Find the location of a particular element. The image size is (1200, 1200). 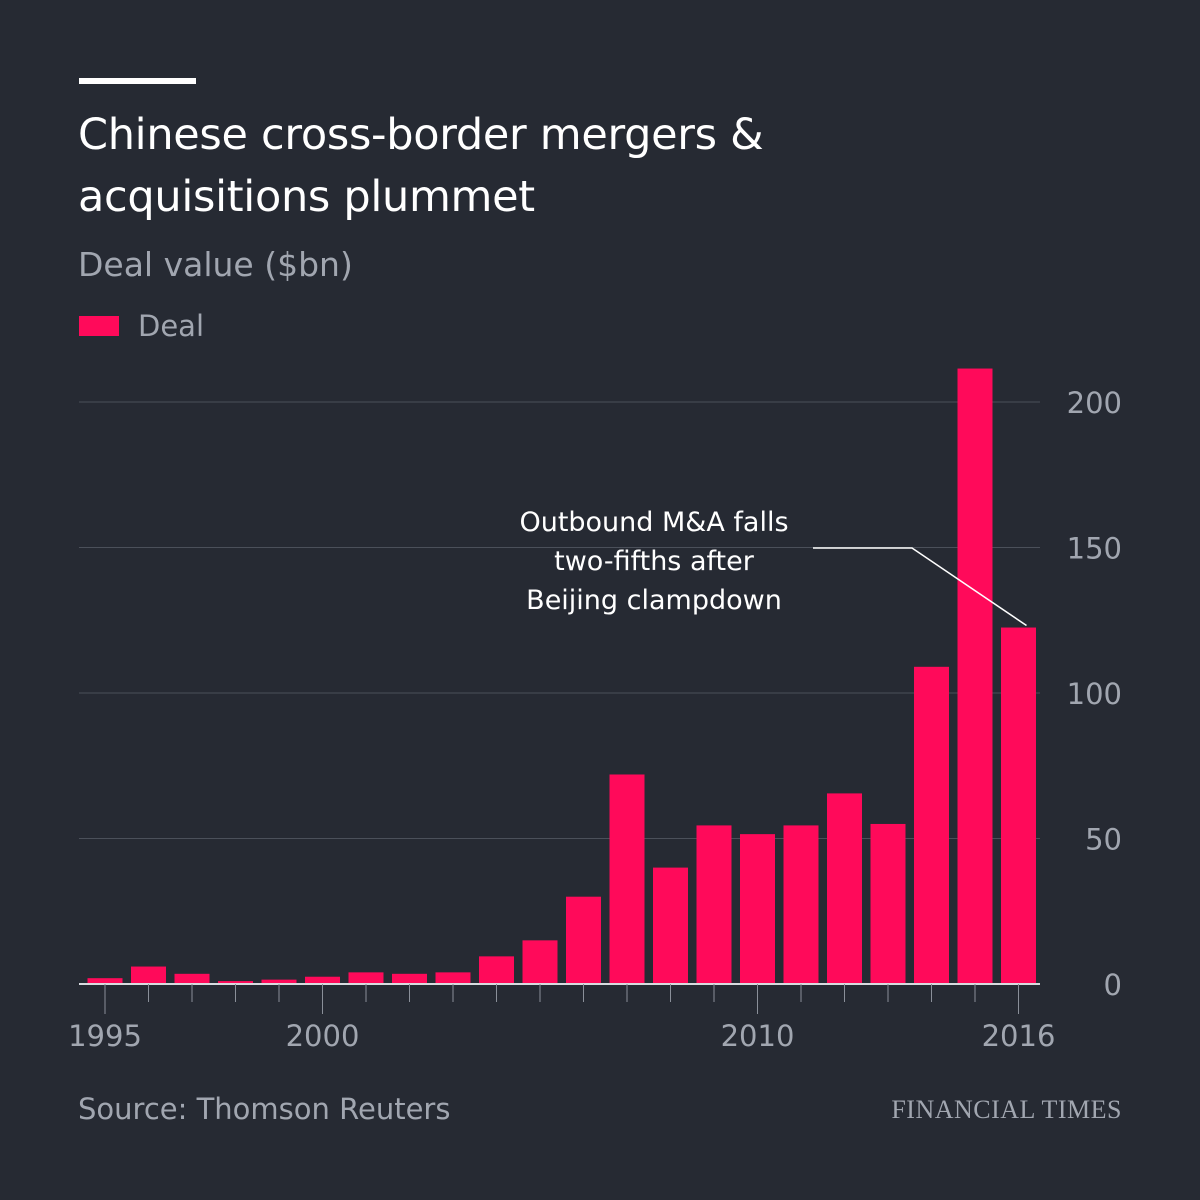

x-tick-label: 2010 is located at coordinates (758, 1036).